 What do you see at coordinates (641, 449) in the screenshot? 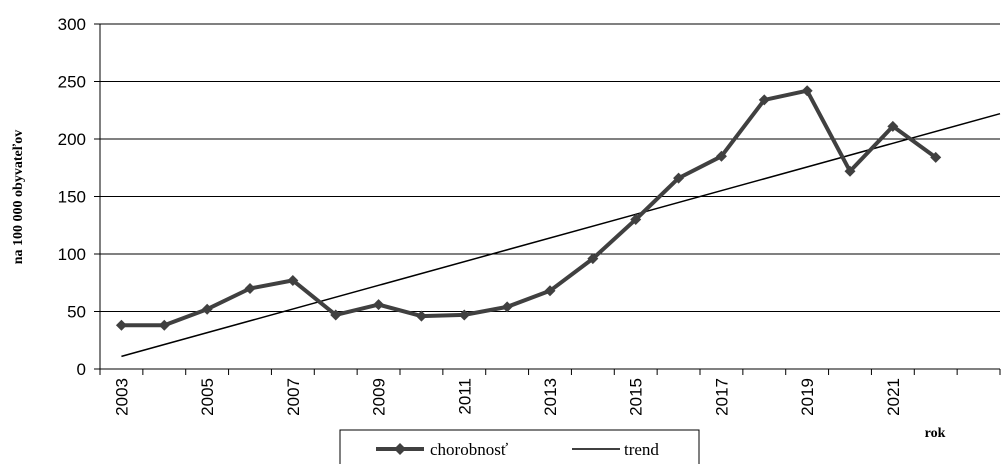
I see `legend-trend-label: trend` at bounding box center [641, 449].